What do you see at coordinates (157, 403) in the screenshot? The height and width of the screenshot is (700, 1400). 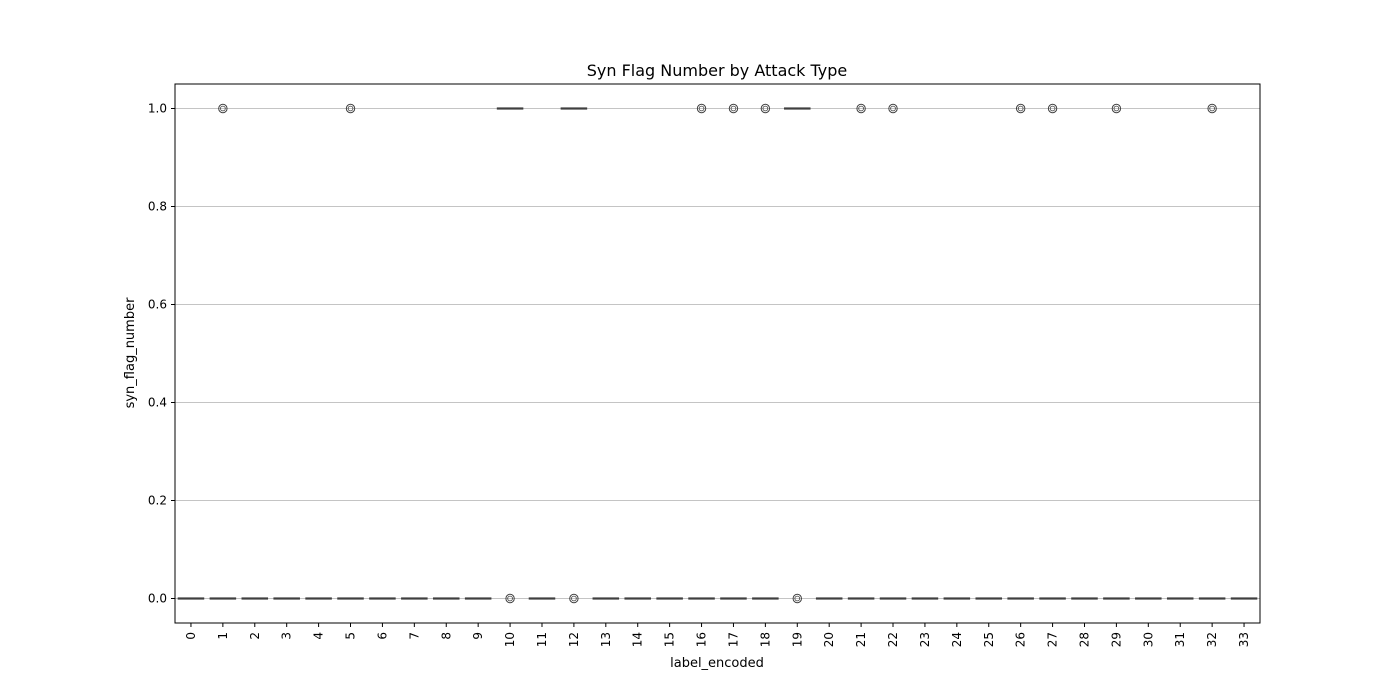 I see `y-tick-label: 0.4` at bounding box center [157, 403].